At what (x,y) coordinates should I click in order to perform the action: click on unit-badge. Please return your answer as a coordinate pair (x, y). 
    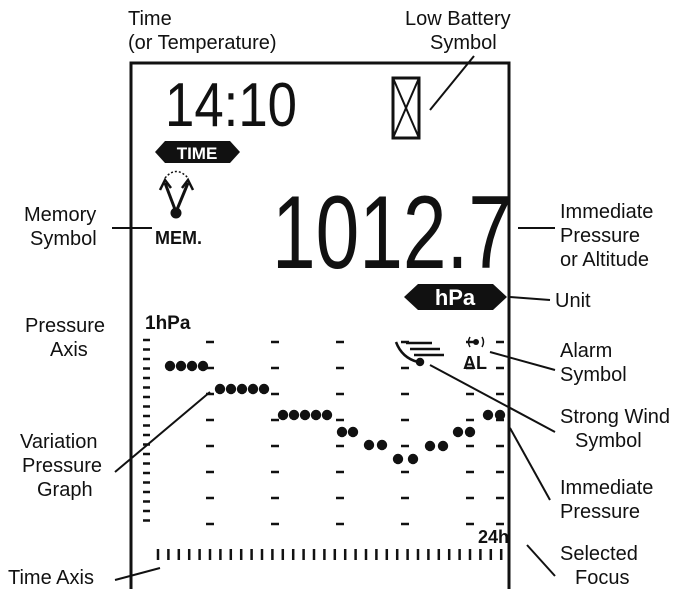
    Looking at the image, I should click on (455, 297).